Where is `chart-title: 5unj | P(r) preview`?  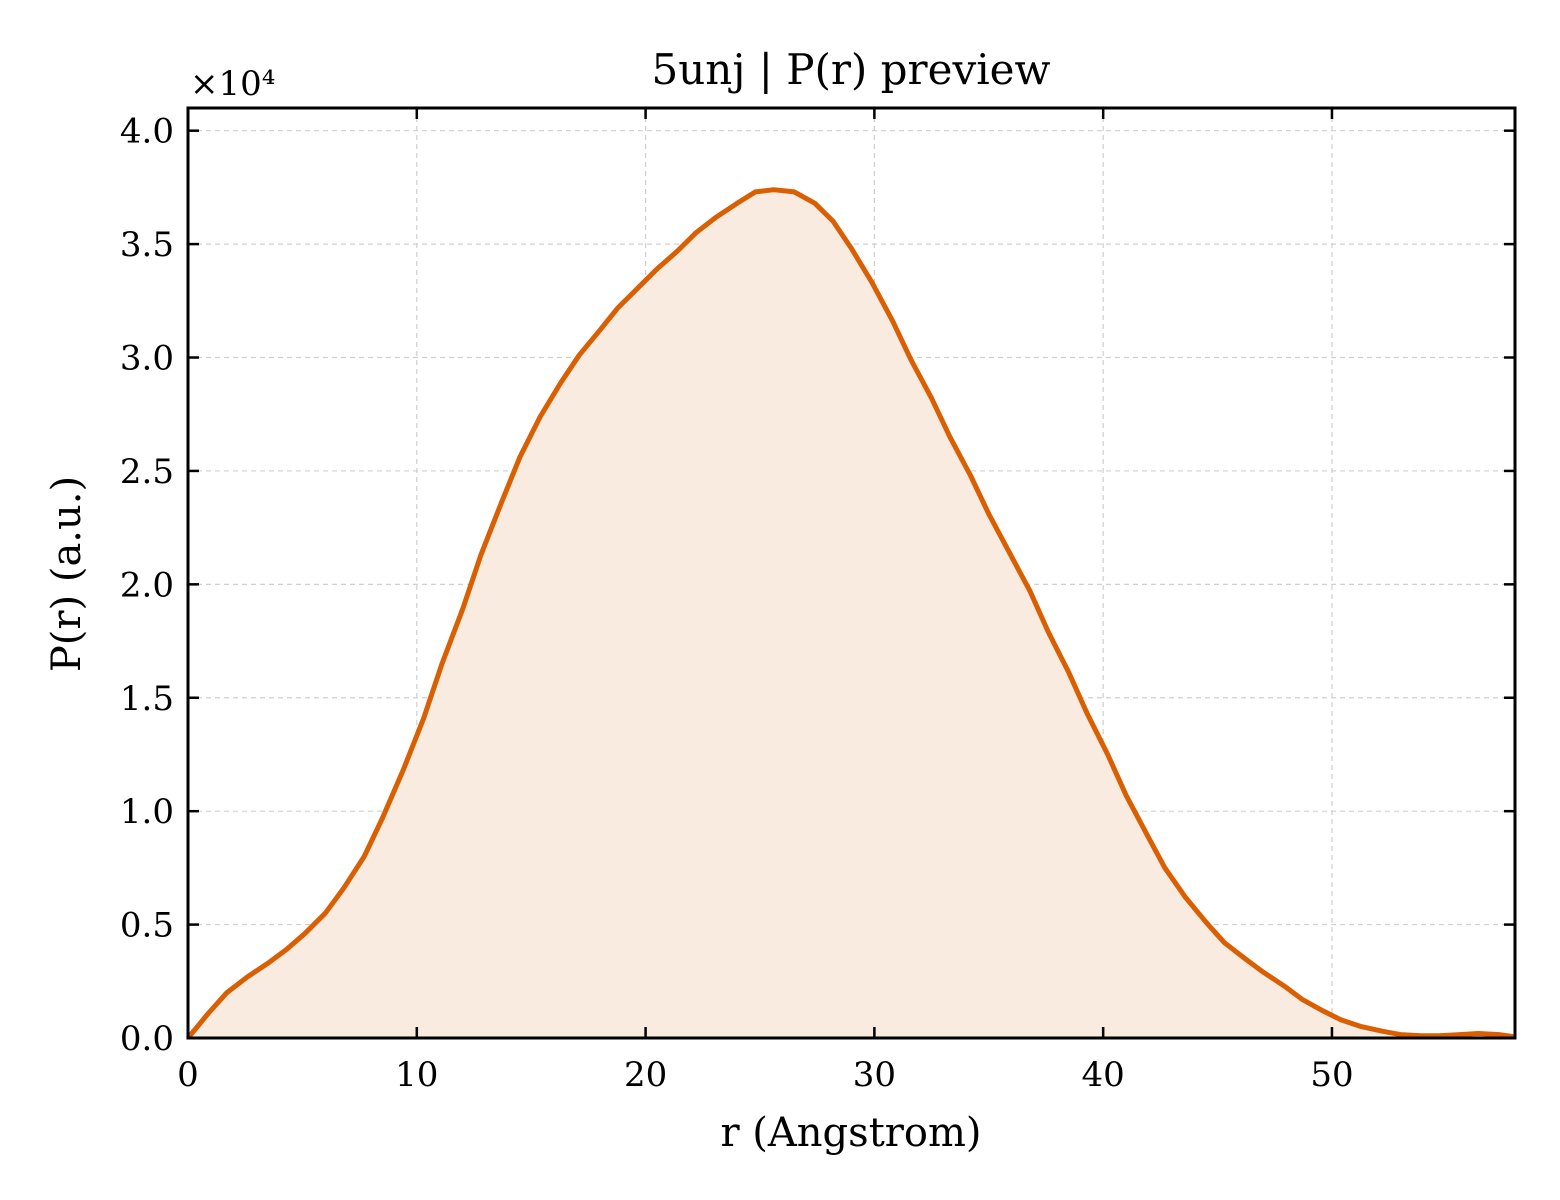
chart-title: 5unj | P(r) preview is located at coordinates (851, 69).